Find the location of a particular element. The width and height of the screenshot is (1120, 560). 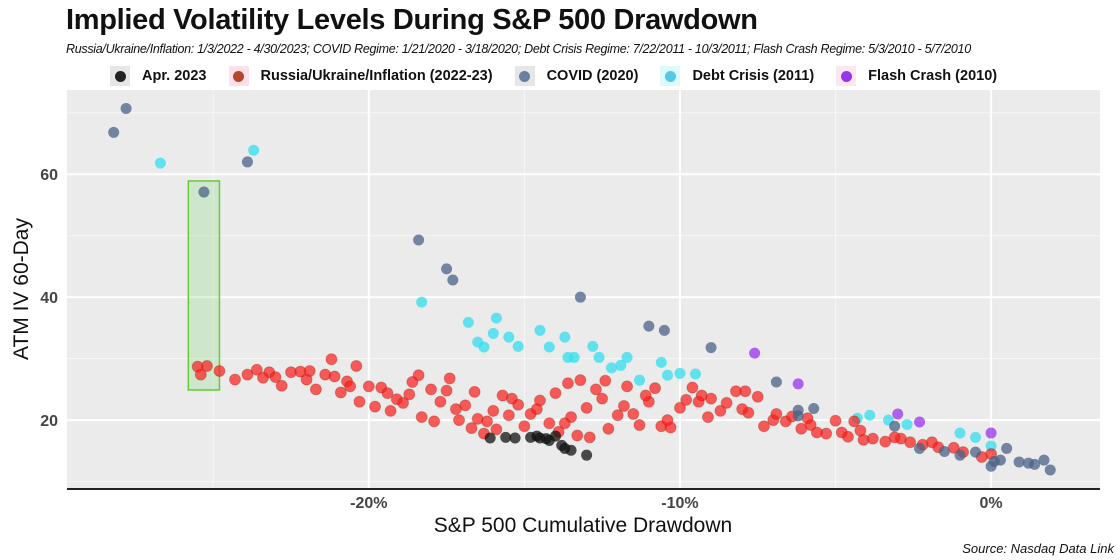

highlight-box is located at coordinates (204, 285).